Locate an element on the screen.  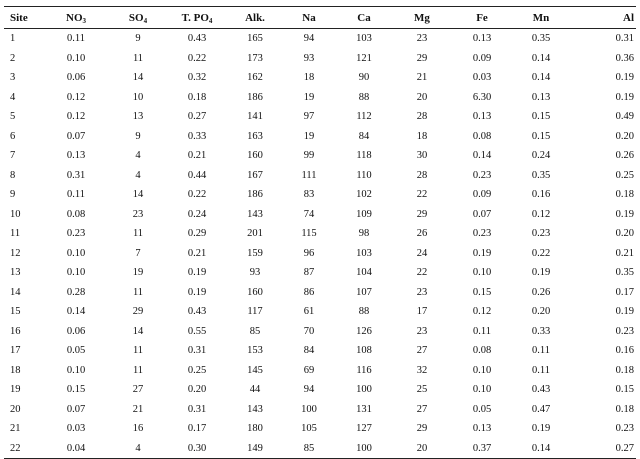
cell-alk: 201 is located at coordinates (255, 234).